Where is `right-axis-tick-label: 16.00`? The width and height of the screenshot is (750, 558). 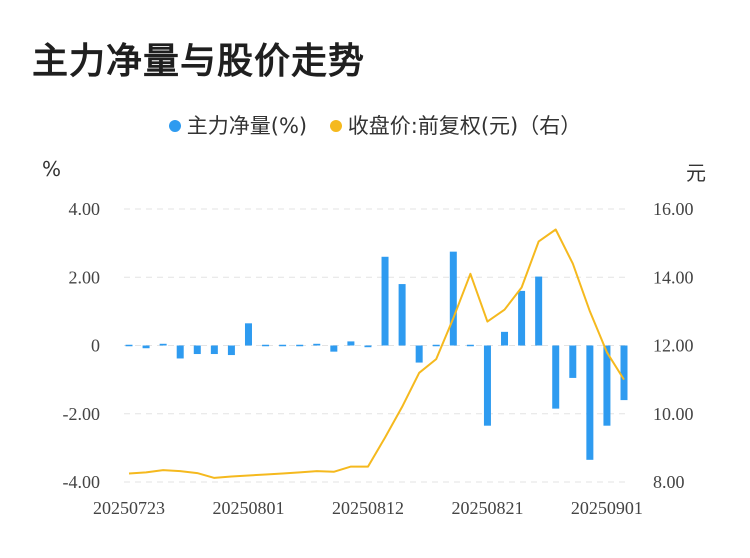 right-axis-tick-label: 16.00 is located at coordinates (673, 209).